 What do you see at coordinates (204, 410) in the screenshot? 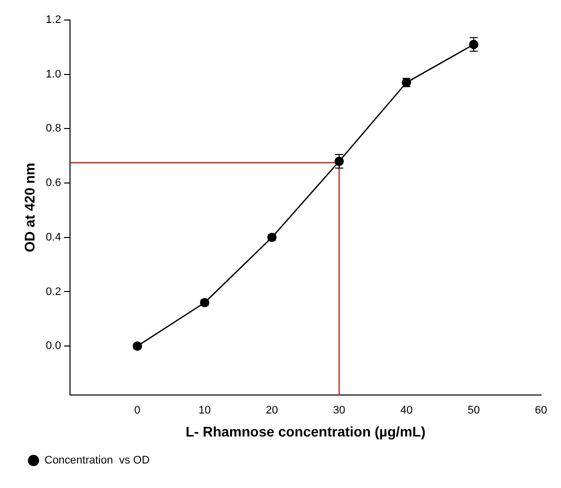
I see `x-tick-label: 10` at bounding box center [204, 410].